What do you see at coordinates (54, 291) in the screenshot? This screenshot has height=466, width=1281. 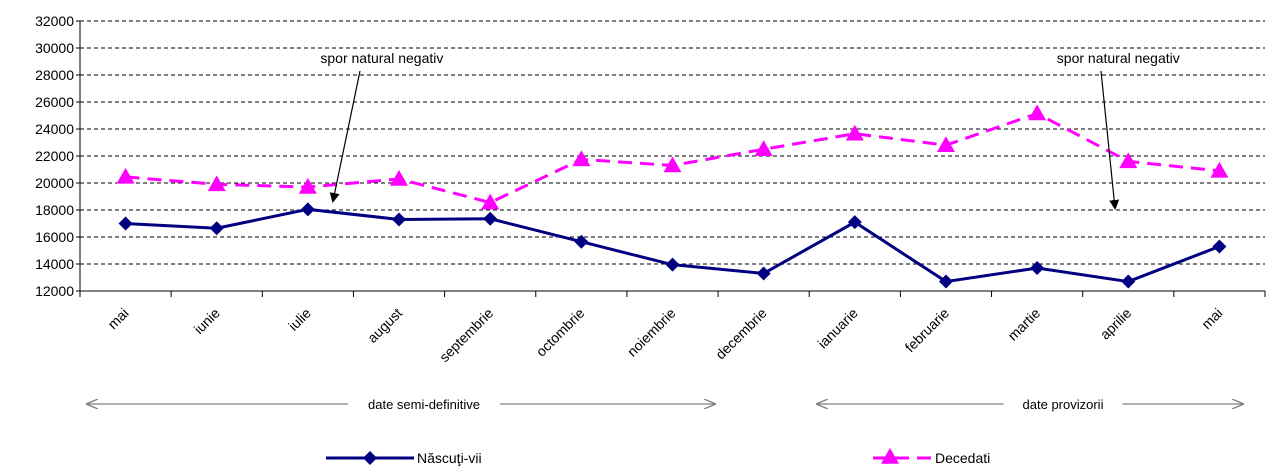 I see `y-tick-label: 12000` at bounding box center [54, 291].